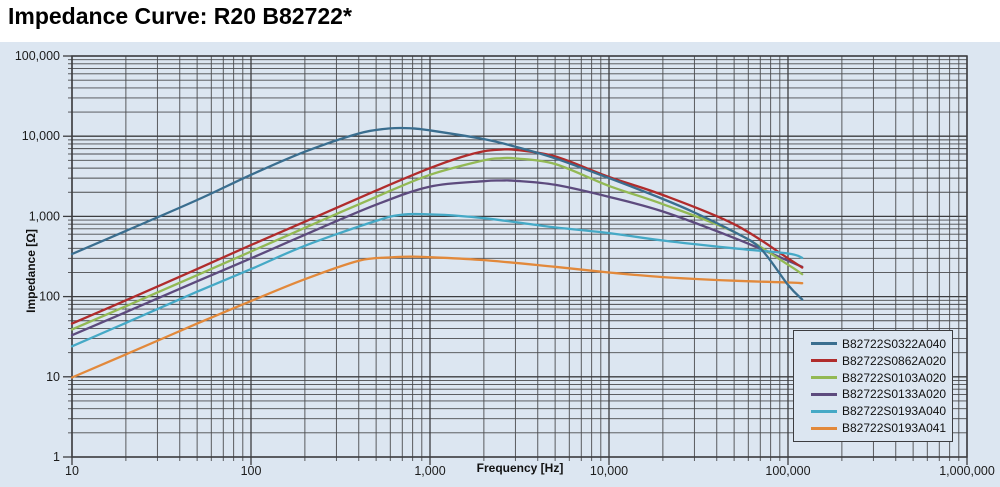 The width and height of the screenshot is (1000, 487). I want to click on y-axis-title: Impedance [Ω], so click(31, 271).